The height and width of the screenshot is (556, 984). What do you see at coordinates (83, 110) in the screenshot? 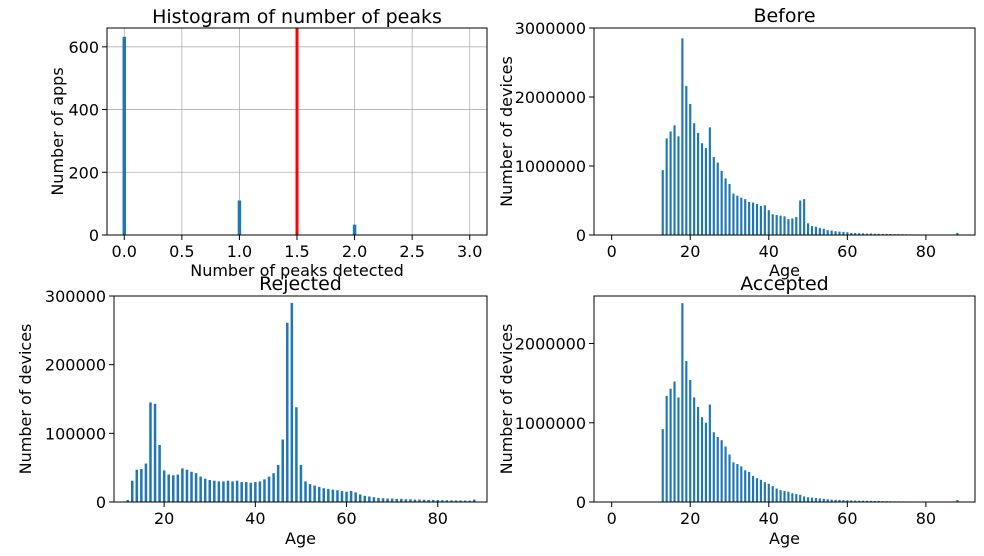
I see `y-tick-label: 400` at bounding box center [83, 110].